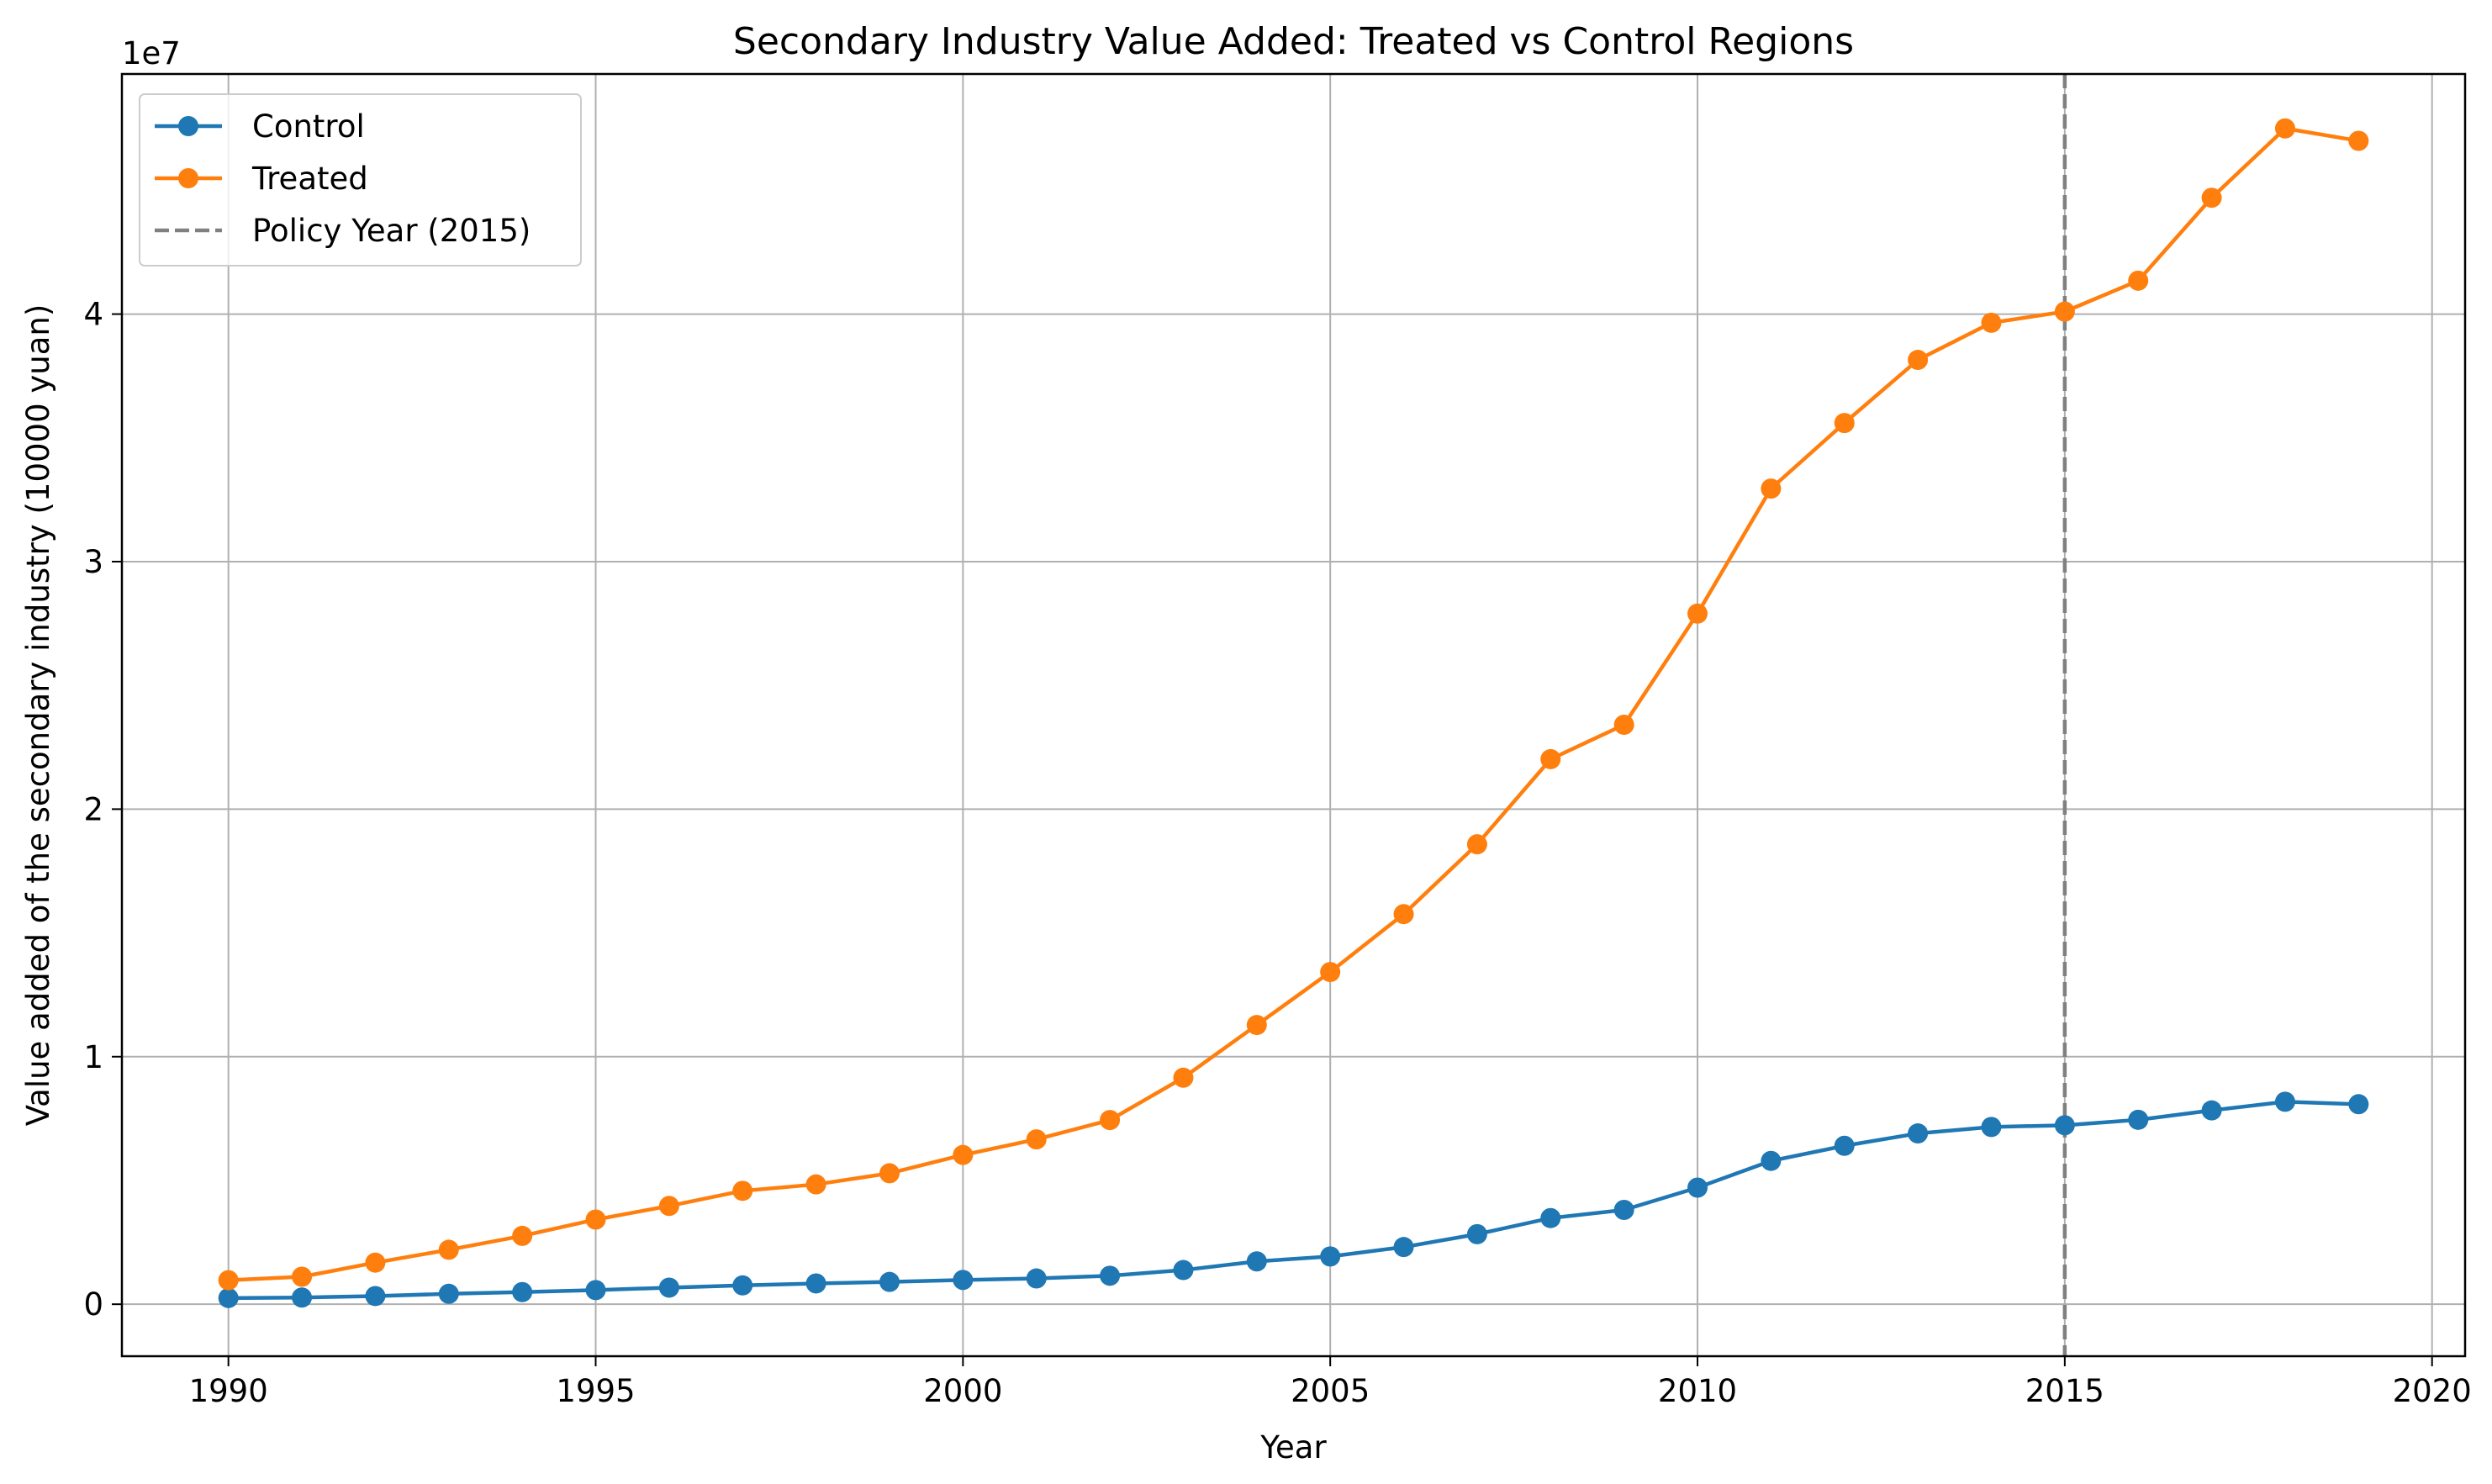 The height and width of the screenshot is (1484, 2492). Describe the element at coordinates (1293, 1200) in the screenshot. I see `control-series-line` at that location.